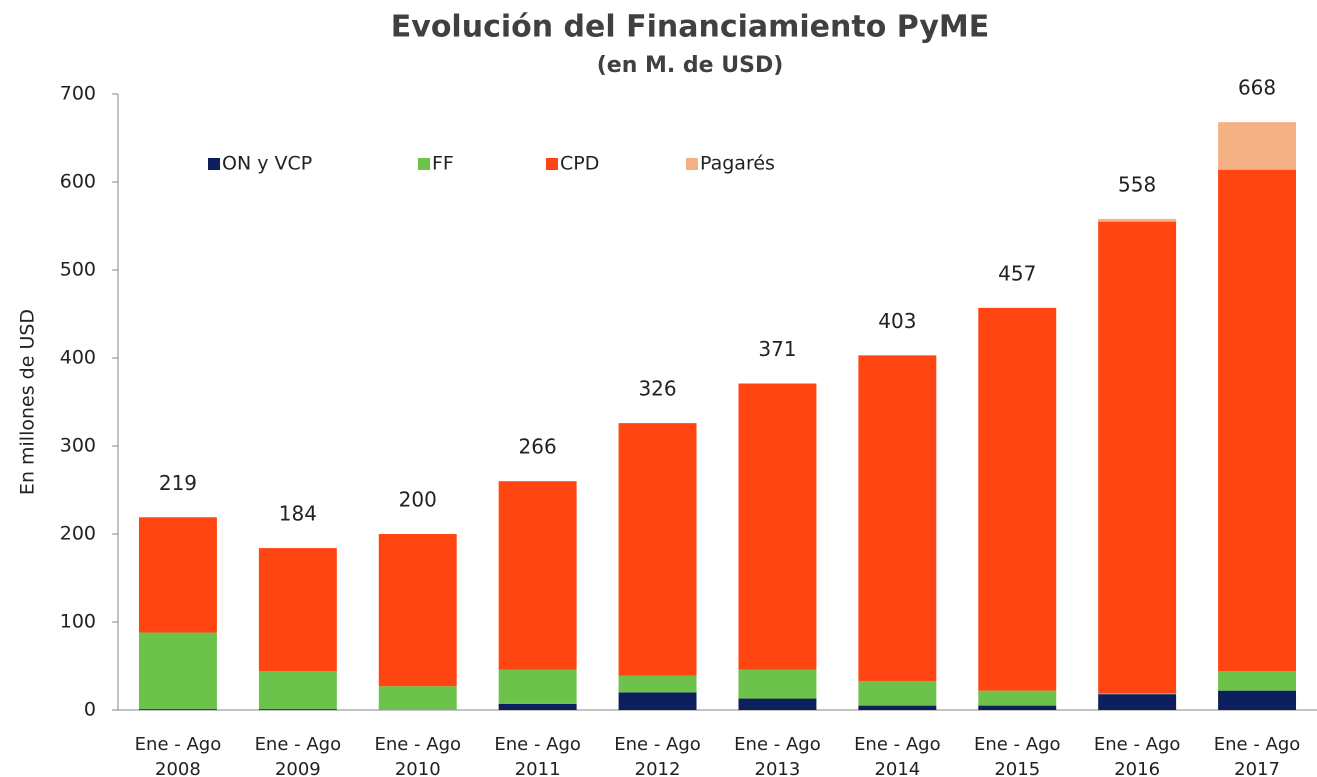  I want to click on legend-label: Pagarés, so click(737, 164).